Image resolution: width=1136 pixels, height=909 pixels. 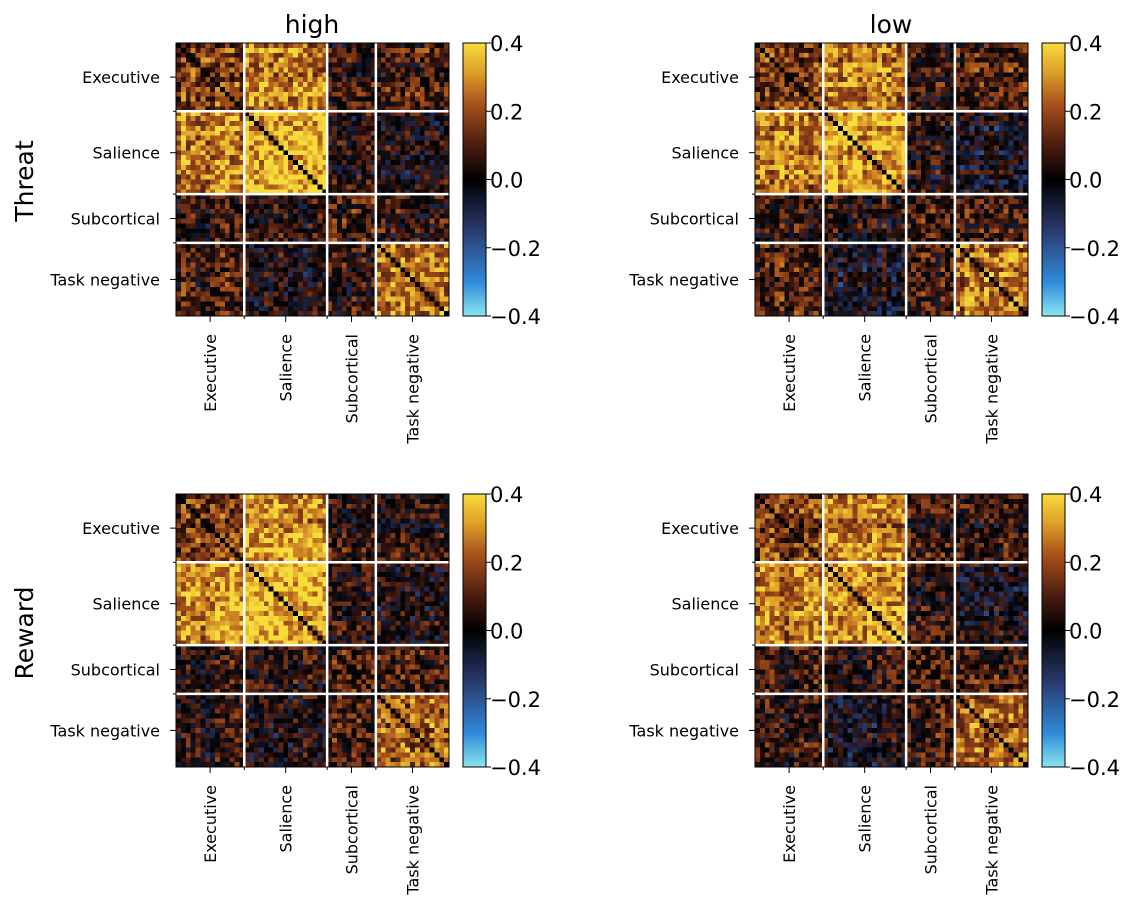 I want to click on x-tick-label: Salience, so click(x=286, y=367).